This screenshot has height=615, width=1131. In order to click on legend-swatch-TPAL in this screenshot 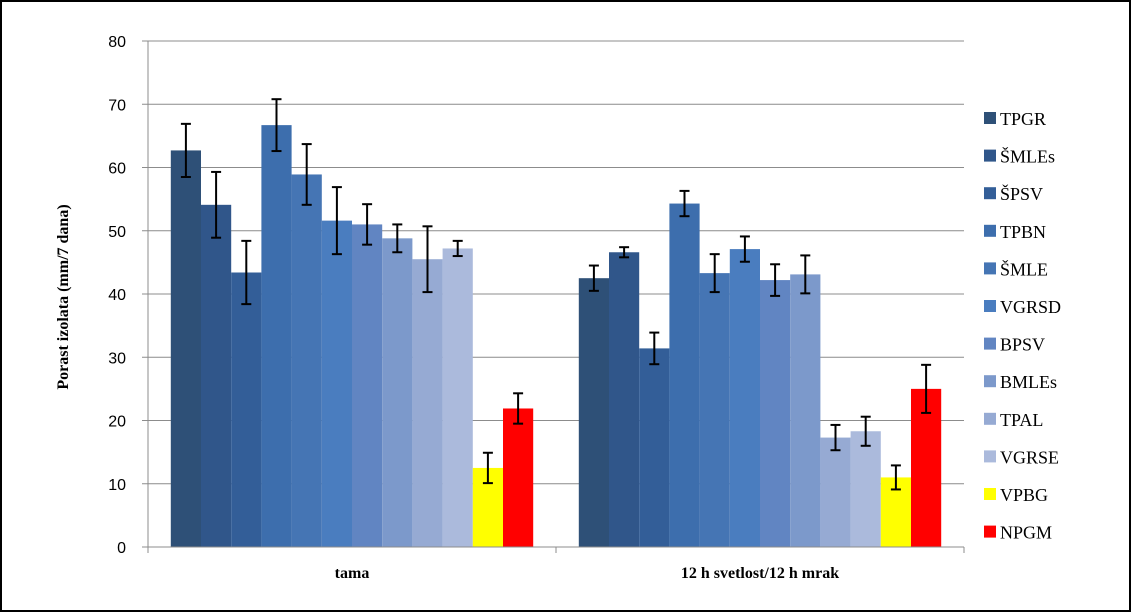, I will do `click(990, 418)`.